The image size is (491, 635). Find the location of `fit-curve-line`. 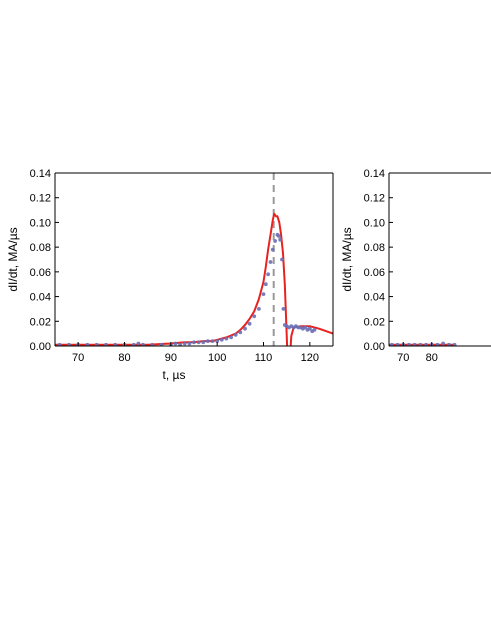

fit-curve-line is located at coordinates (194, 279).